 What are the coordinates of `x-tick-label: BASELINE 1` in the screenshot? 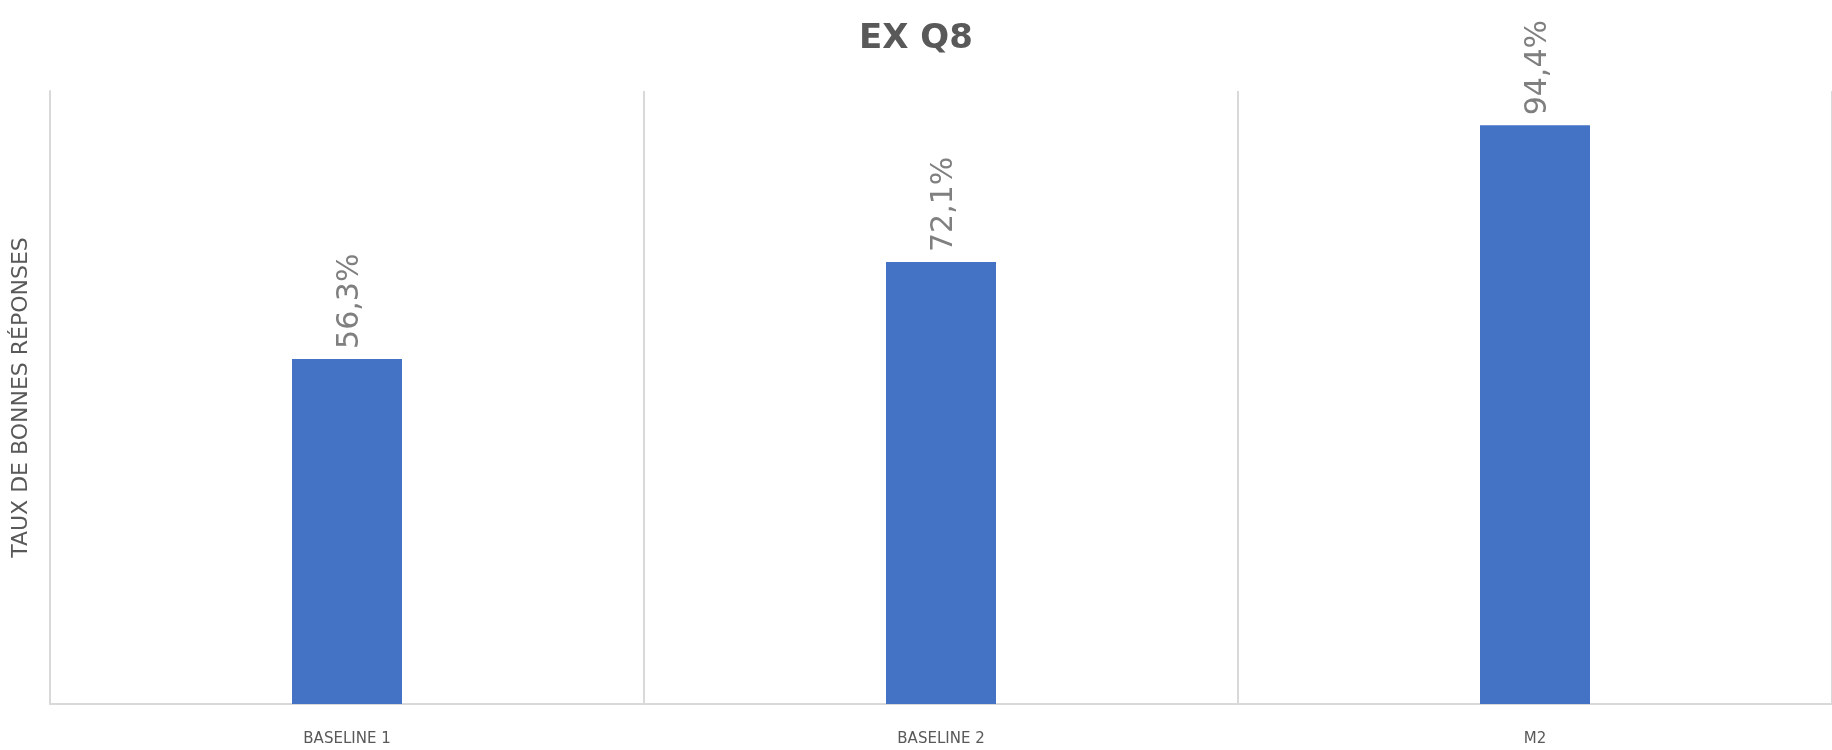 It's located at (347, 737).